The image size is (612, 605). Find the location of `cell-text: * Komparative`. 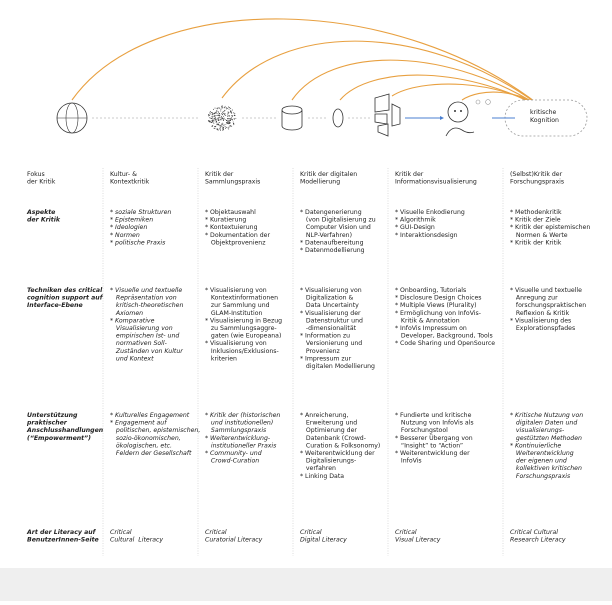

cell-text: * Komparative is located at coordinates (132, 320).